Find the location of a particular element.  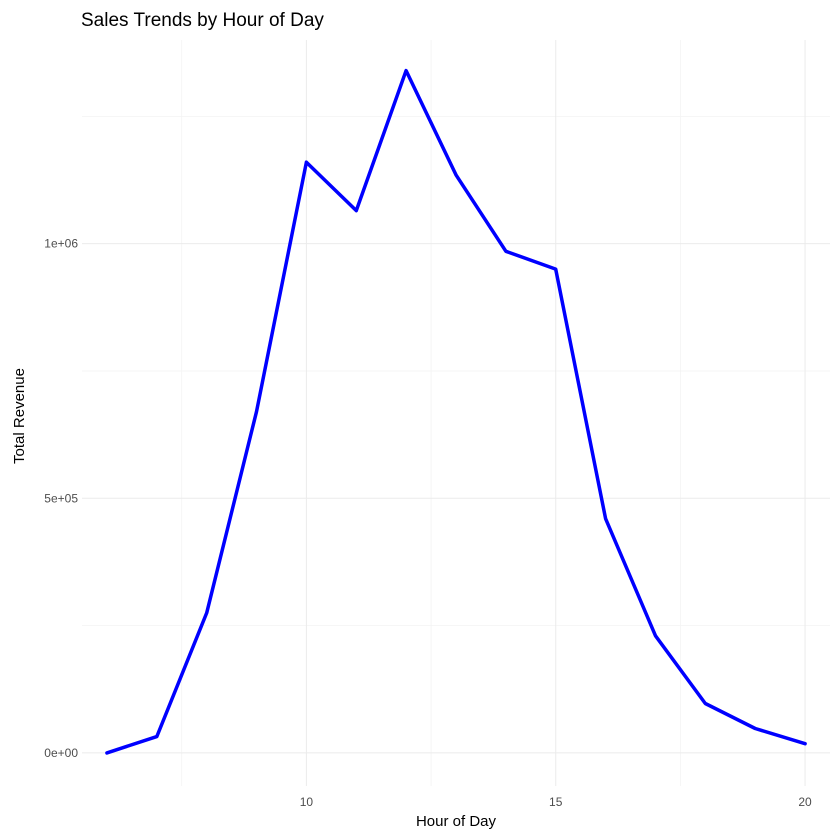

x-tick-label: 15 is located at coordinates (556, 802).